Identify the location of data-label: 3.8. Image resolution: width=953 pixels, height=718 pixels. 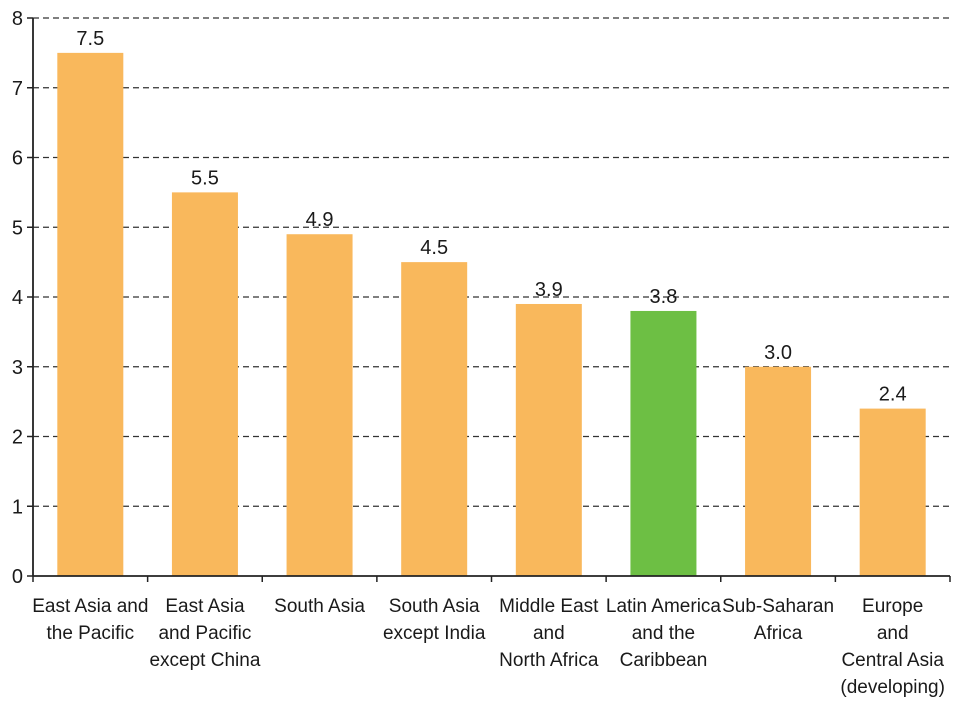
(664, 297).